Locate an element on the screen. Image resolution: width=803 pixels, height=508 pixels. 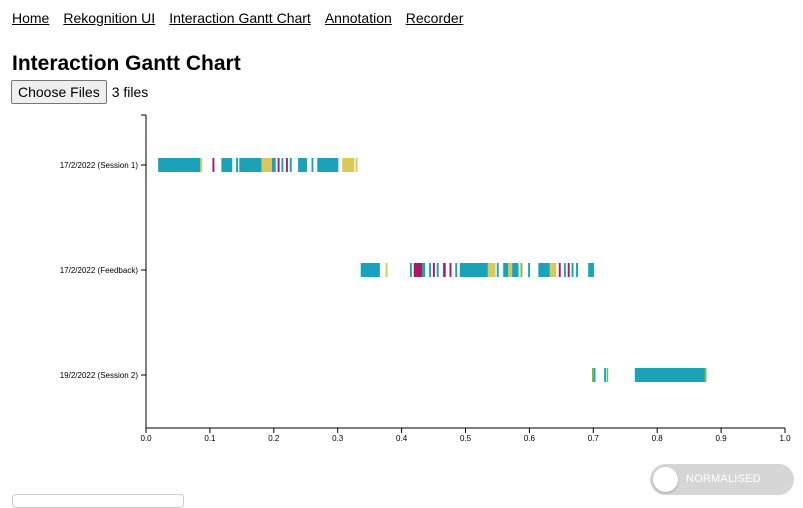
nav-recorder: Recorder is located at coordinates (434, 18).